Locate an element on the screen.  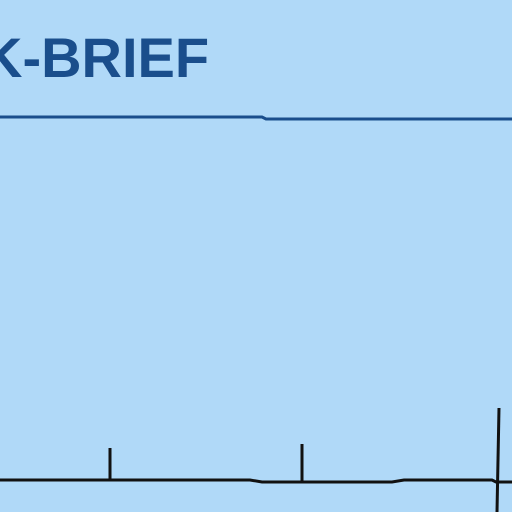
timeline-baseline is located at coordinates (256, 481).